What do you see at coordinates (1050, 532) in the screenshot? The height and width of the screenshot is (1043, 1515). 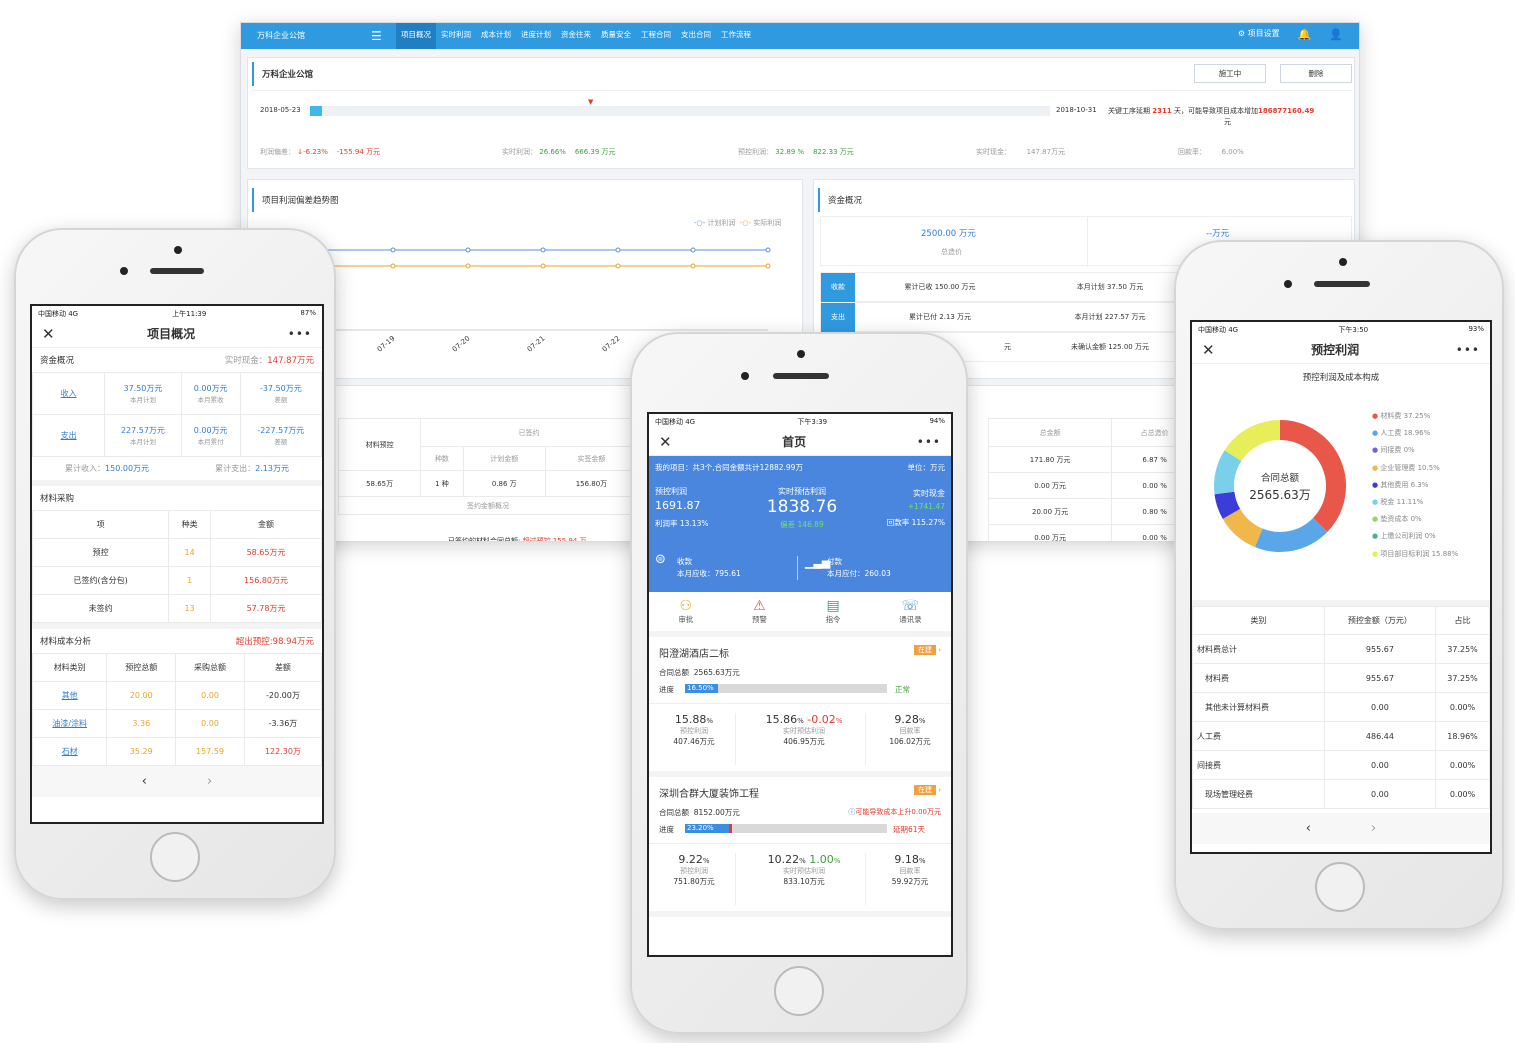 I see `table-cell: 0.00 万元` at bounding box center [1050, 532].